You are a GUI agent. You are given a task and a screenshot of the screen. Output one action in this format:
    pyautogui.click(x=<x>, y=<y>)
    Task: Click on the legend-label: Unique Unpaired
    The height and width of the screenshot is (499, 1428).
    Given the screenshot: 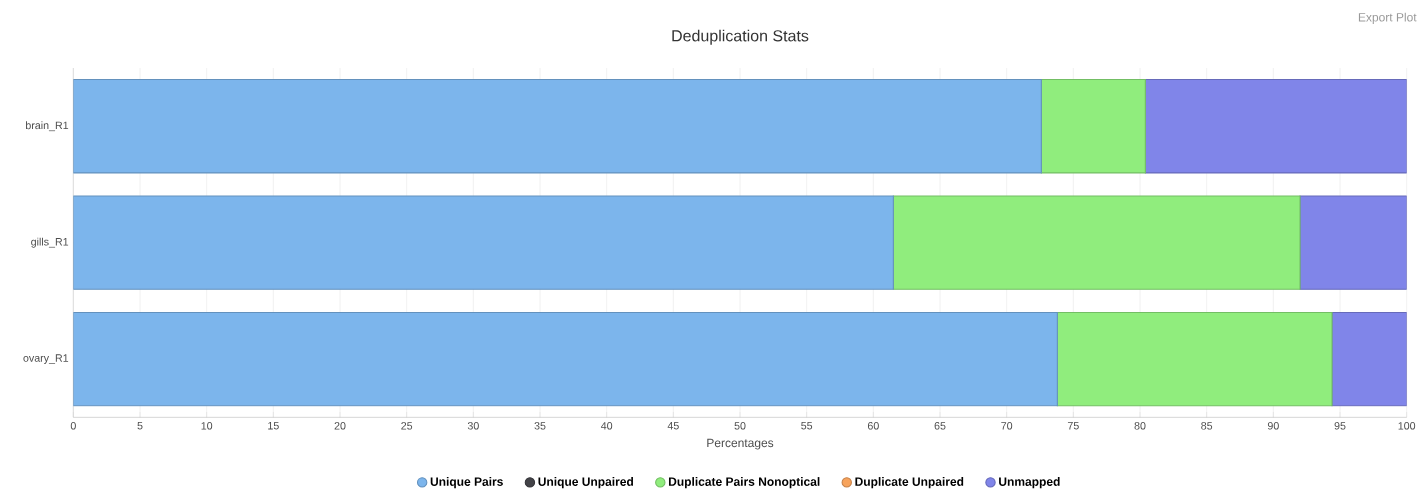 What is the action you would take?
    pyautogui.click(x=585, y=483)
    